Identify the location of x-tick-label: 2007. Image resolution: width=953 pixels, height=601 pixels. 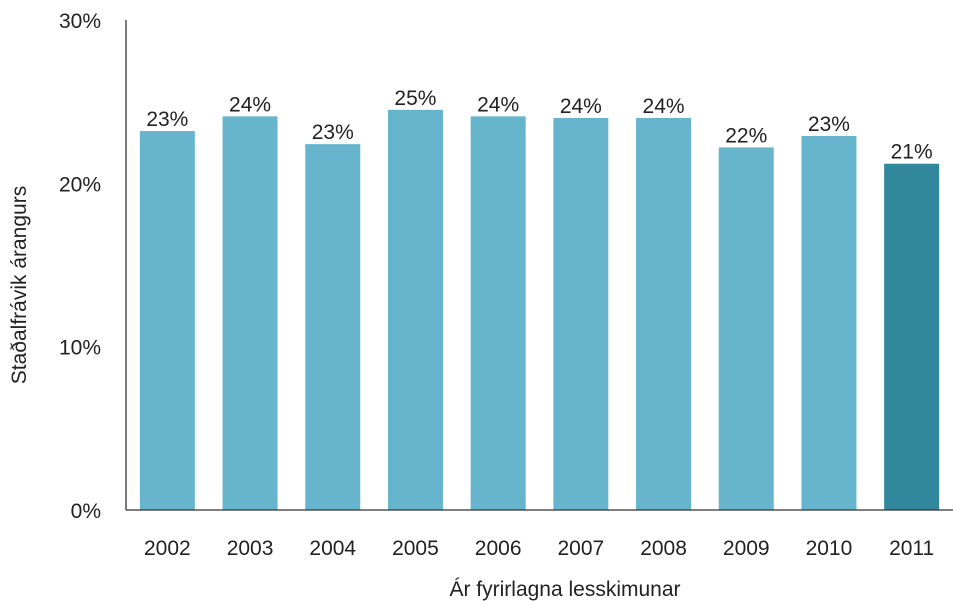
(580, 548).